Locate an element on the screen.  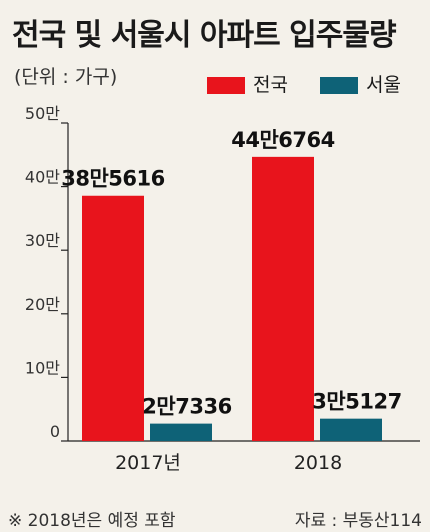
data-label: 38만5616 is located at coordinates (113, 179).